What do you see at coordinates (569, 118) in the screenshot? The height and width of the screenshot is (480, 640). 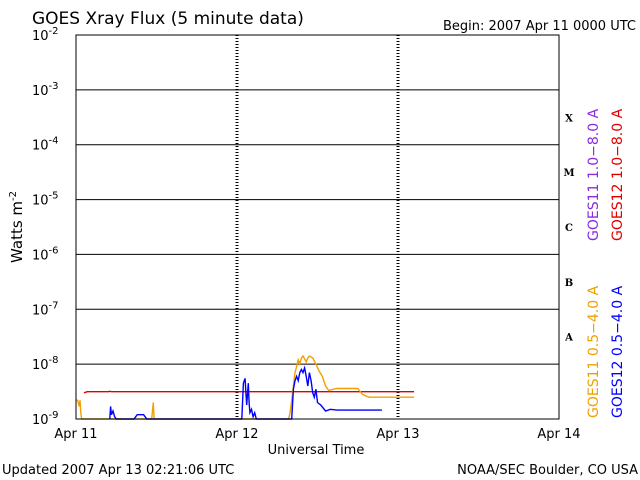 I see `flare-class-label: X` at bounding box center [569, 118].